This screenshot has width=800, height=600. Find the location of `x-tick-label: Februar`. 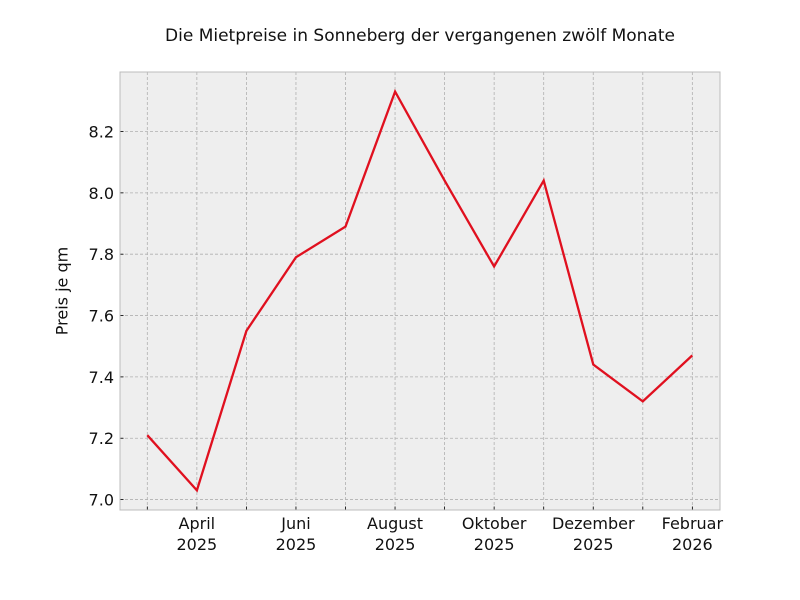

x-tick-label: Februar is located at coordinates (693, 523).